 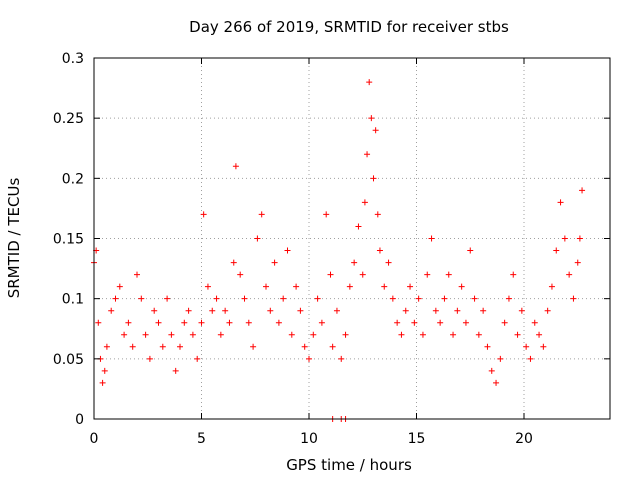 What do you see at coordinates (524, 439) in the screenshot?
I see `x-tick-label: 20` at bounding box center [524, 439].